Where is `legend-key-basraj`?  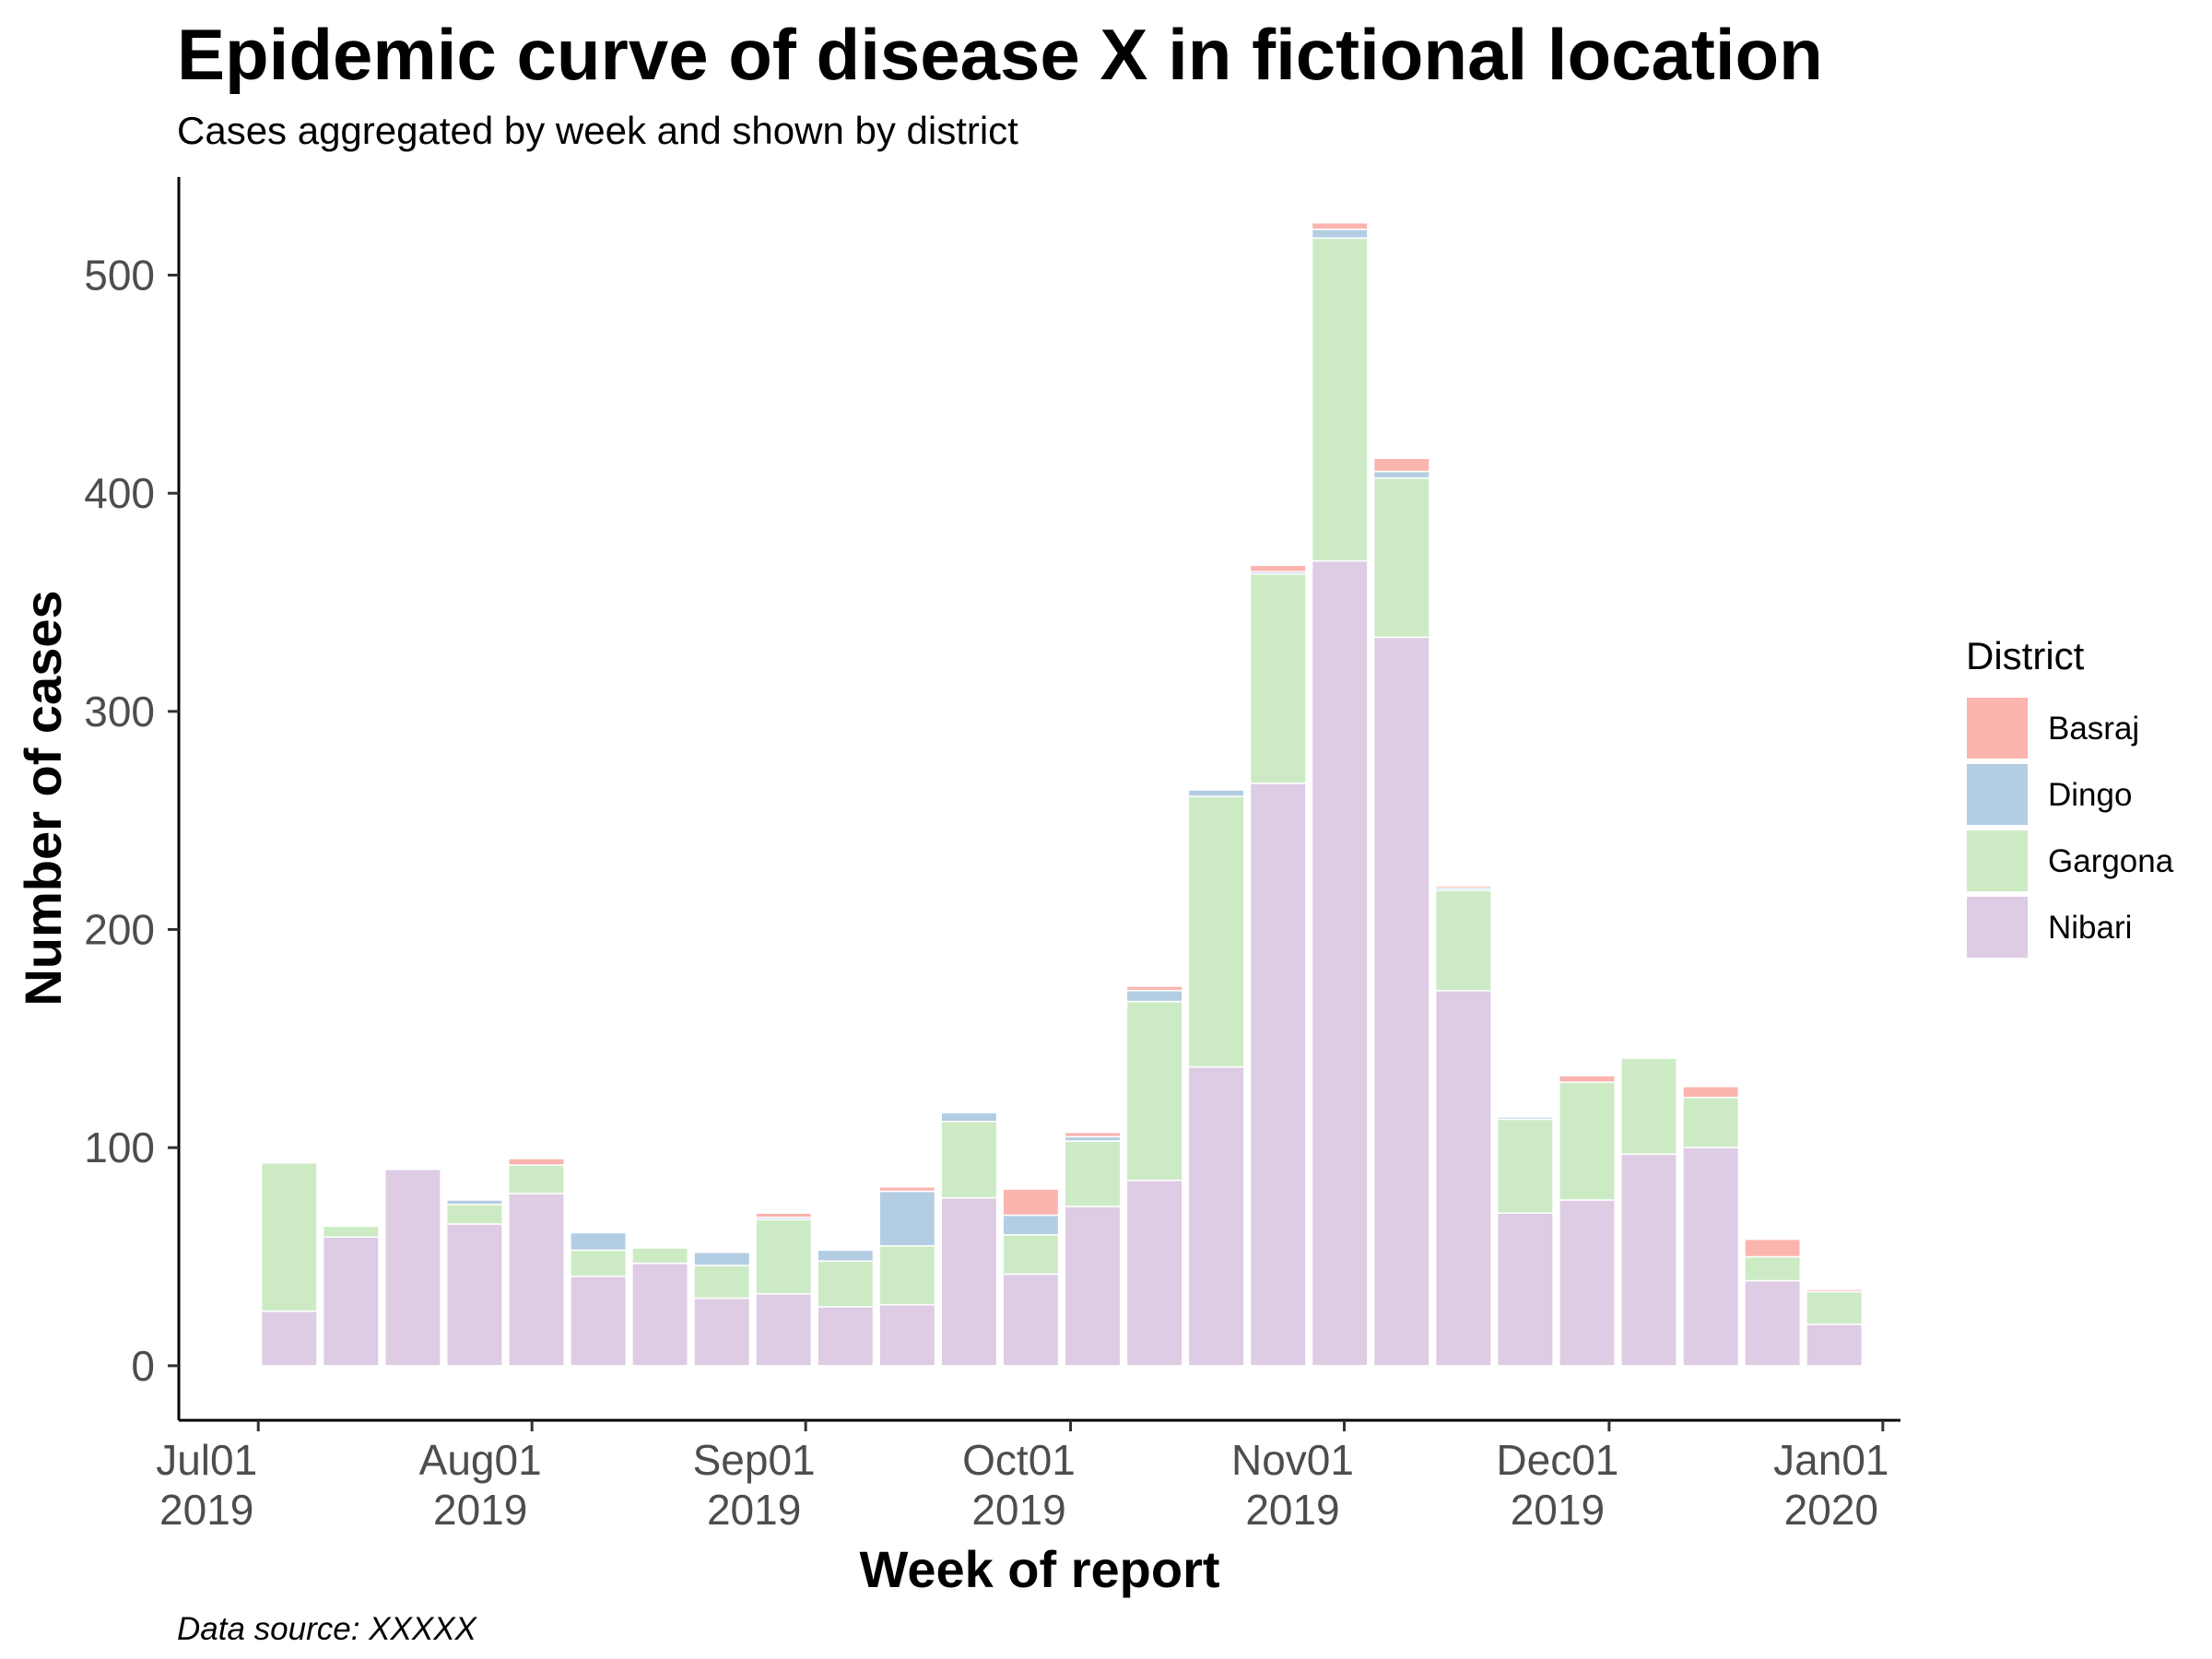
legend-key-basraj is located at coordinates (1997, 728).